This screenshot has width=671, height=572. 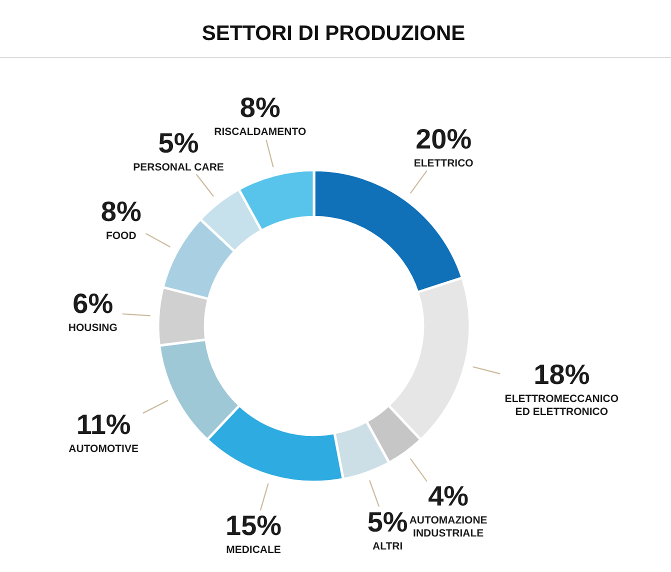 I want to click on slice-label: AUTOMAZIONE INDUSTRIALE, so click(x=448, y=527).